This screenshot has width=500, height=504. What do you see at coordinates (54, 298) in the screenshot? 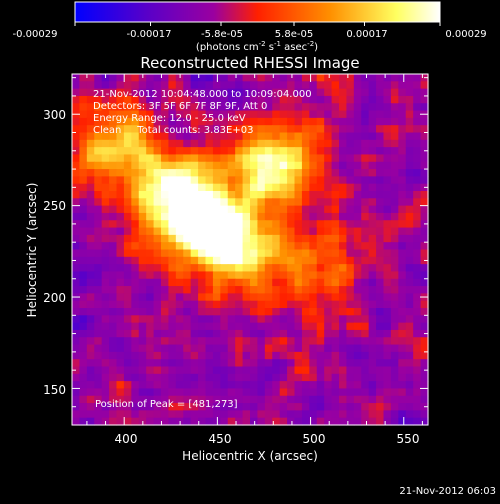
I see `y-tick-label: 200` at bounding box center [54, 298].